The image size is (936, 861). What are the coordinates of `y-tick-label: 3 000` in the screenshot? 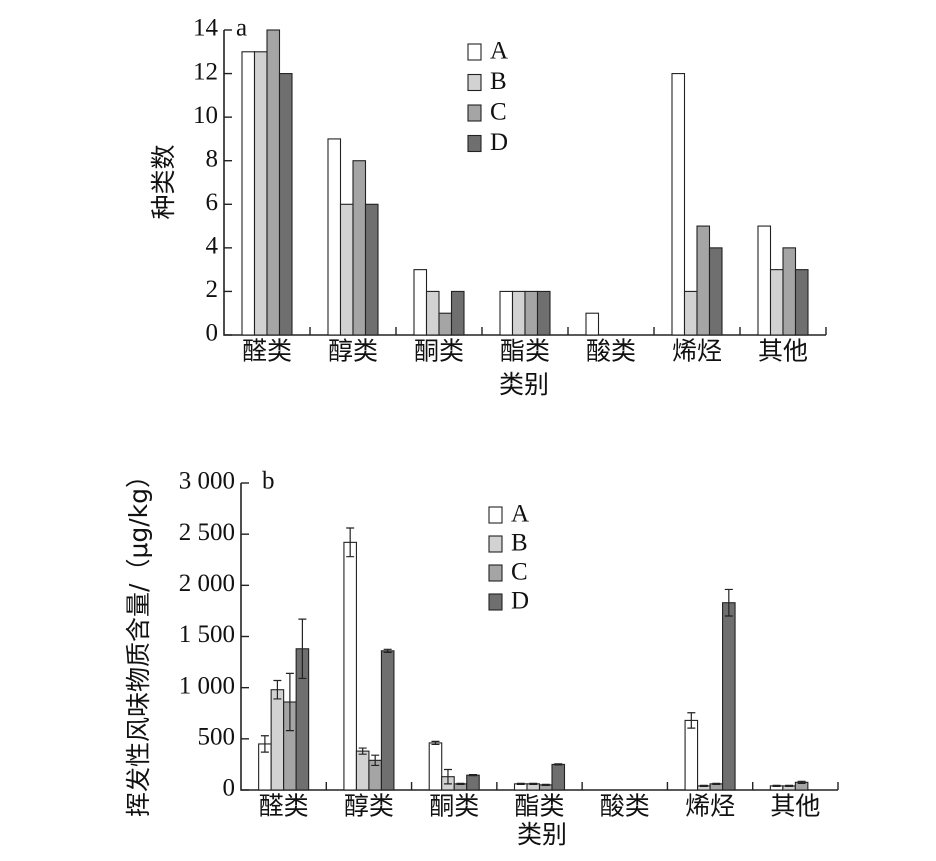 It's located at (207, 481).